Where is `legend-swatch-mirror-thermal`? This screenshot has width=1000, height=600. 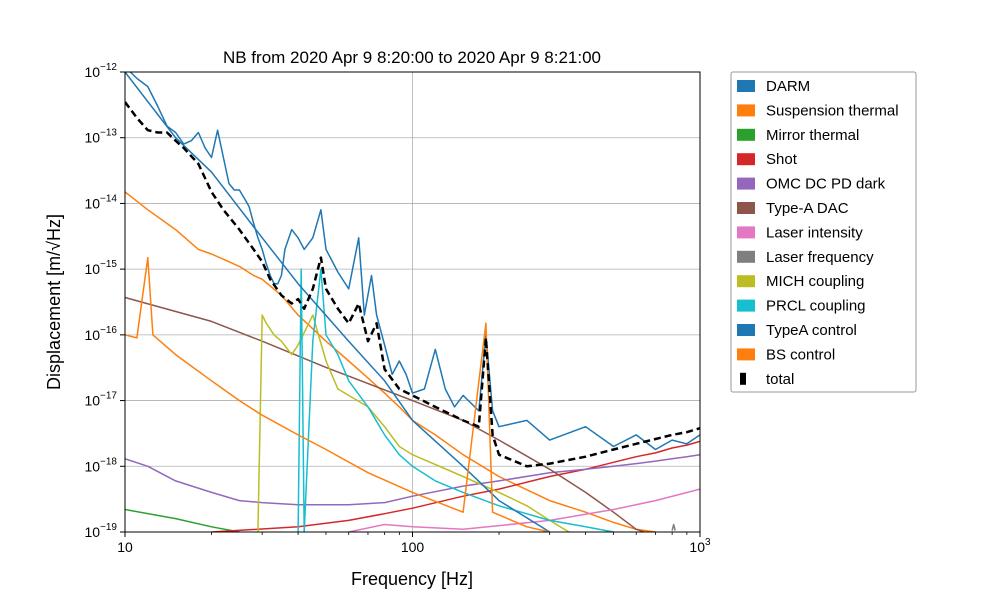
legend-swatch-mirror-thermal is located at coordinates (746, 134).